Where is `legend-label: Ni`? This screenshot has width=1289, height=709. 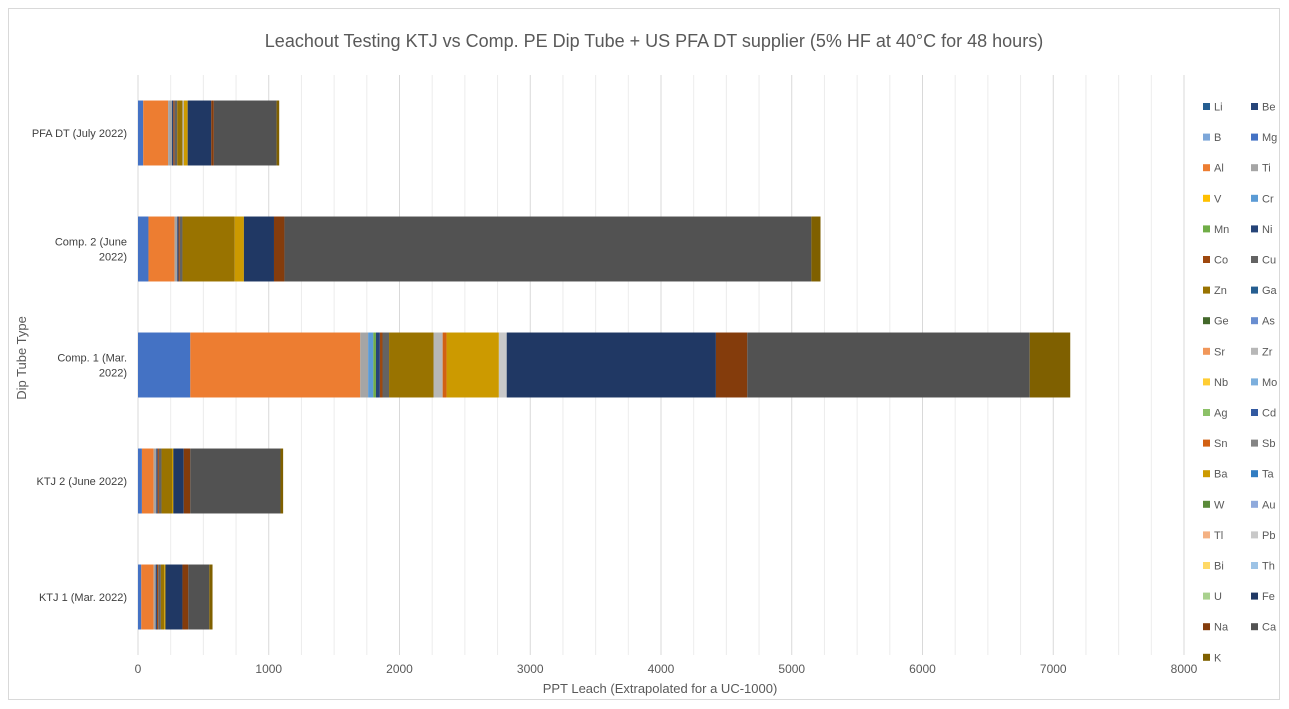 legend-label: Ni is located at coordinates (1267, 230).